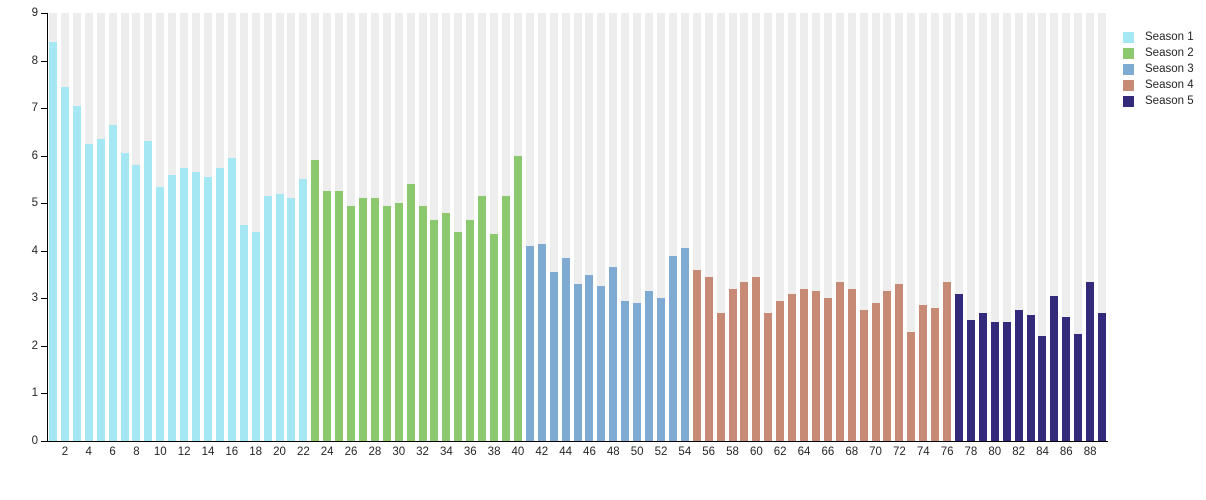  What do you see at coordinates (136, 452) in the screenshot?
I see `x-axis-label: 8` at bounding box center [136, 452].